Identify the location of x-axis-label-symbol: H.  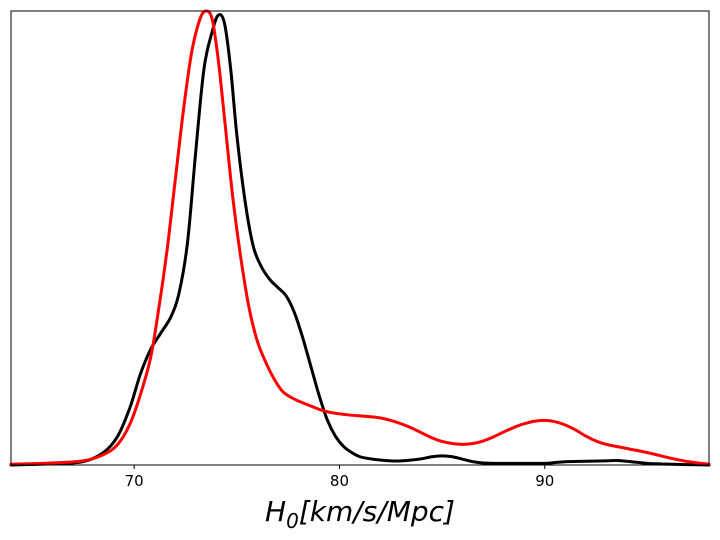
(275, 511).